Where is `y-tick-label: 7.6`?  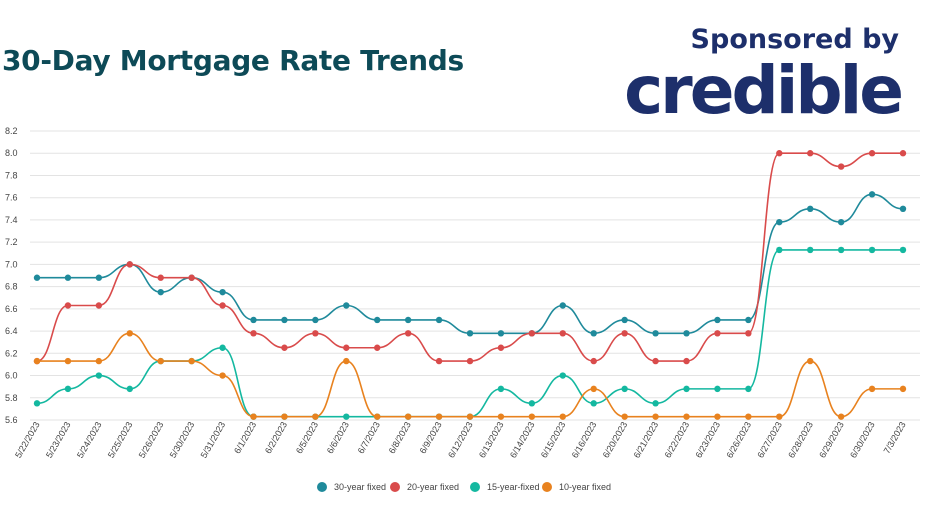
y-tick-label: 7.6 is located at coordinates (11, 198).